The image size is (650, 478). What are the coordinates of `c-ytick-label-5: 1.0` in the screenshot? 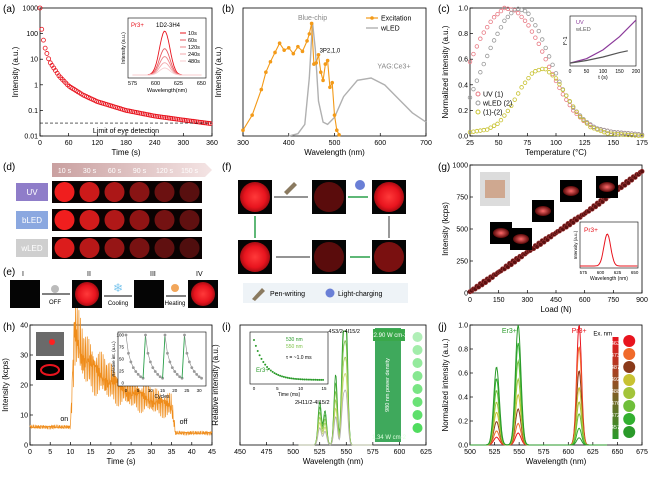 It's located at (463, 9).